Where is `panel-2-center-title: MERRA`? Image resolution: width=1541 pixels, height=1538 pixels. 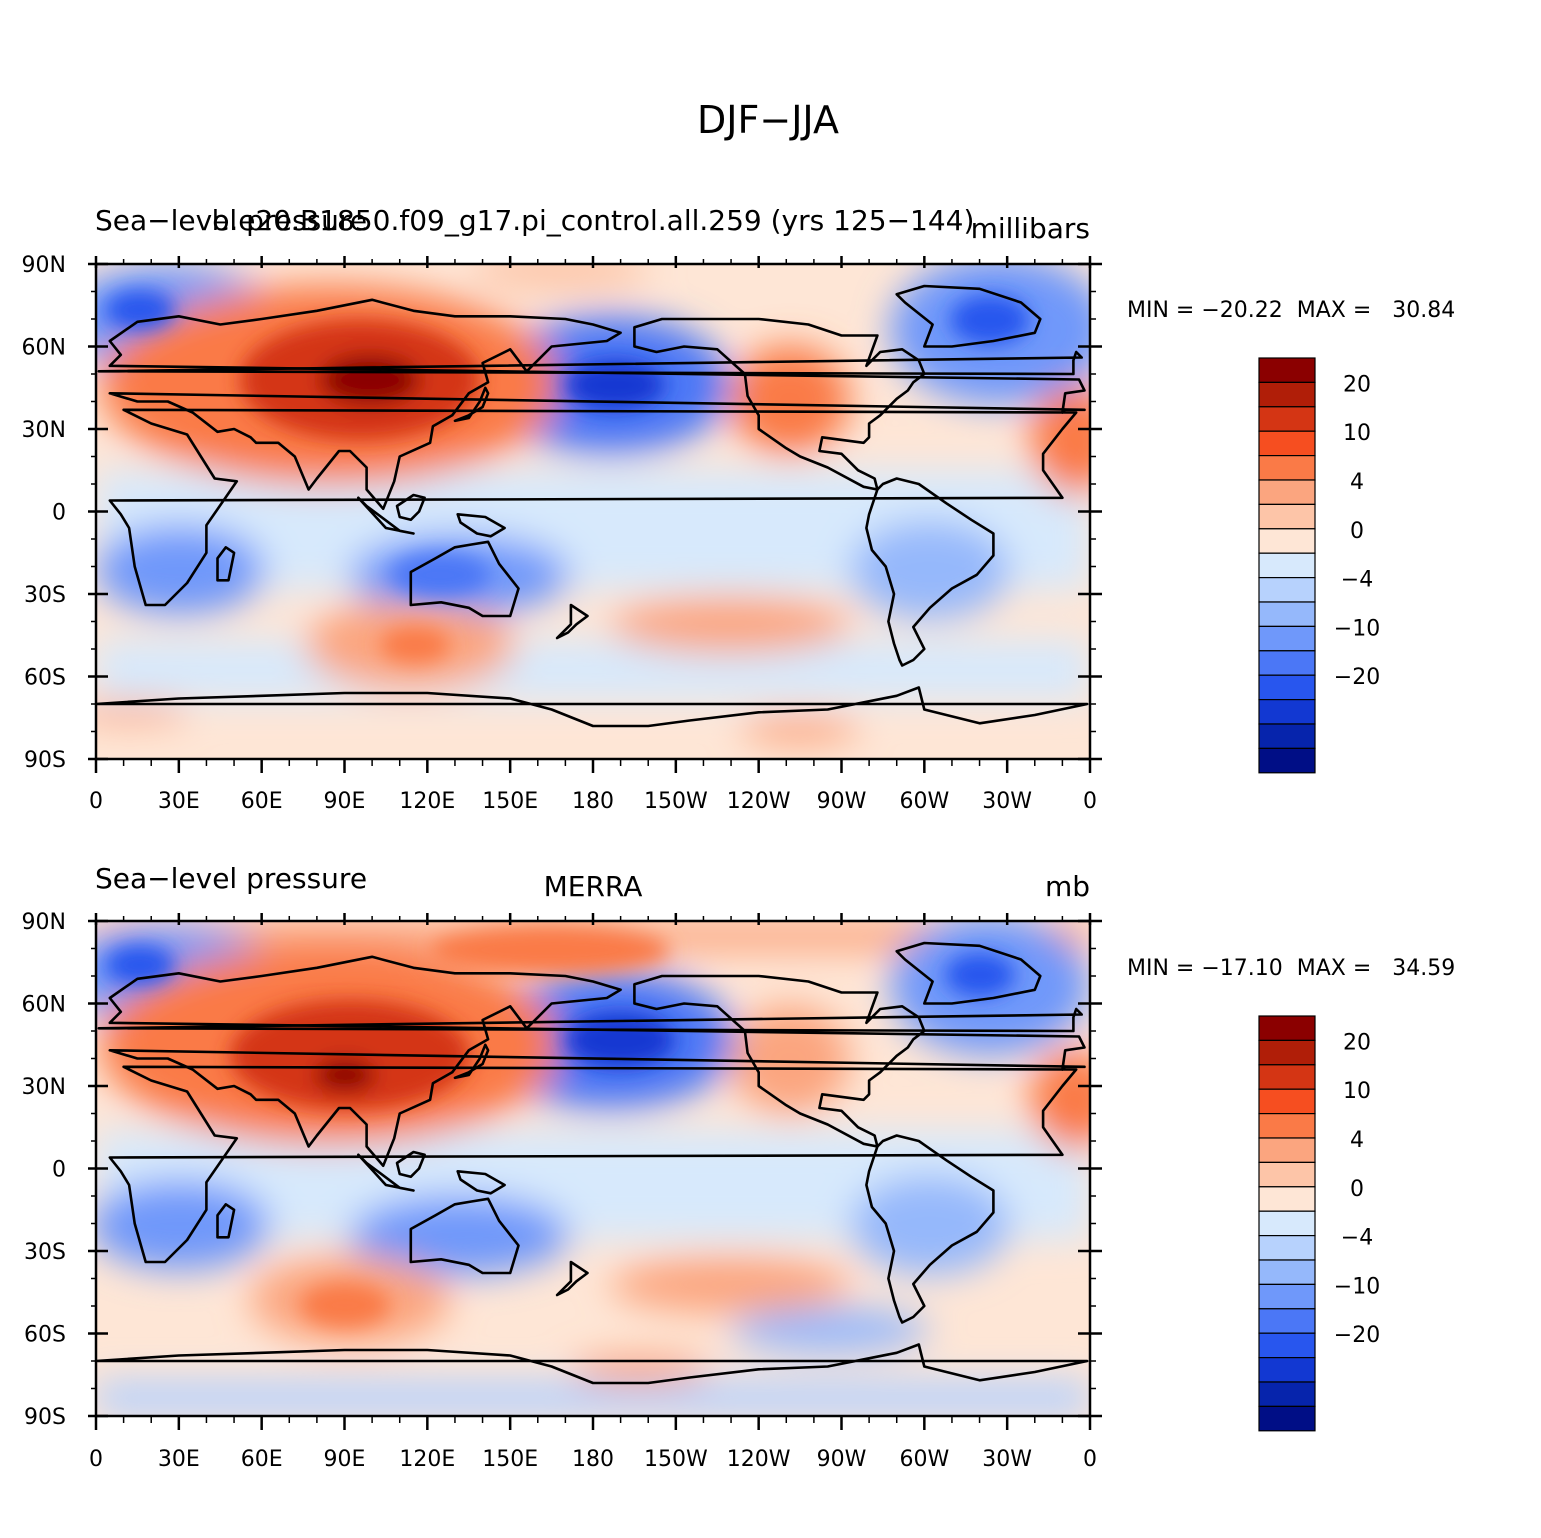
panel-2-center-title: MERRA is located at coordinates (593, 886).